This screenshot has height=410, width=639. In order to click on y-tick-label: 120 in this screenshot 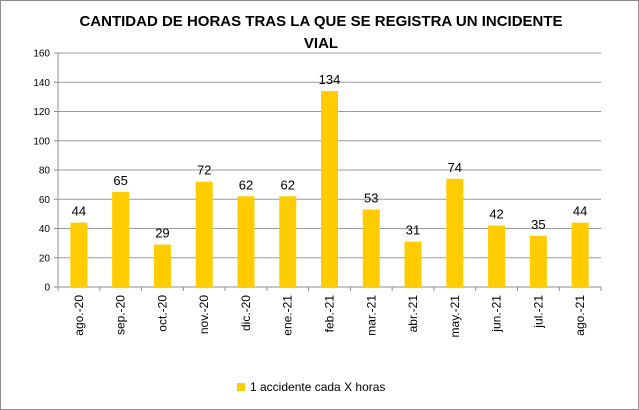, I will do `click(41, 112)`.